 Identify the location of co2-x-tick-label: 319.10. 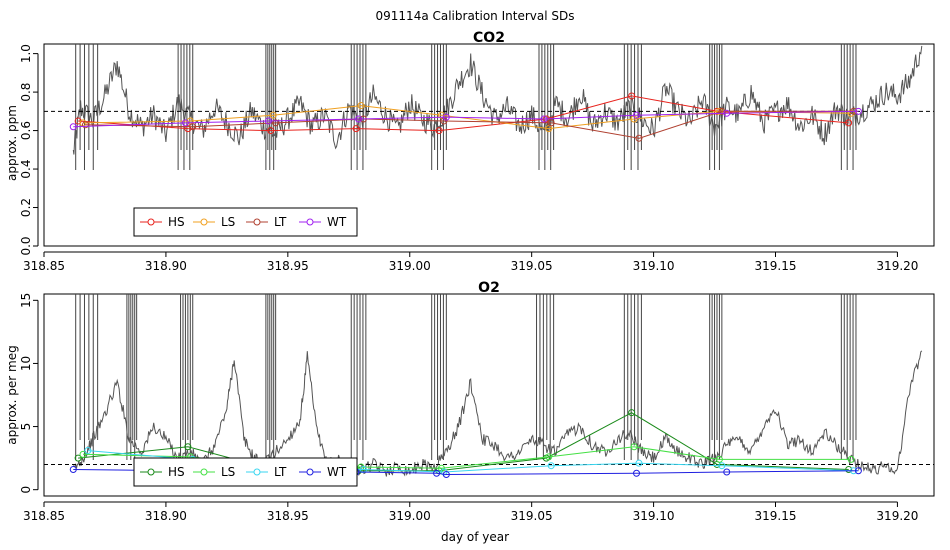
(654, 266).